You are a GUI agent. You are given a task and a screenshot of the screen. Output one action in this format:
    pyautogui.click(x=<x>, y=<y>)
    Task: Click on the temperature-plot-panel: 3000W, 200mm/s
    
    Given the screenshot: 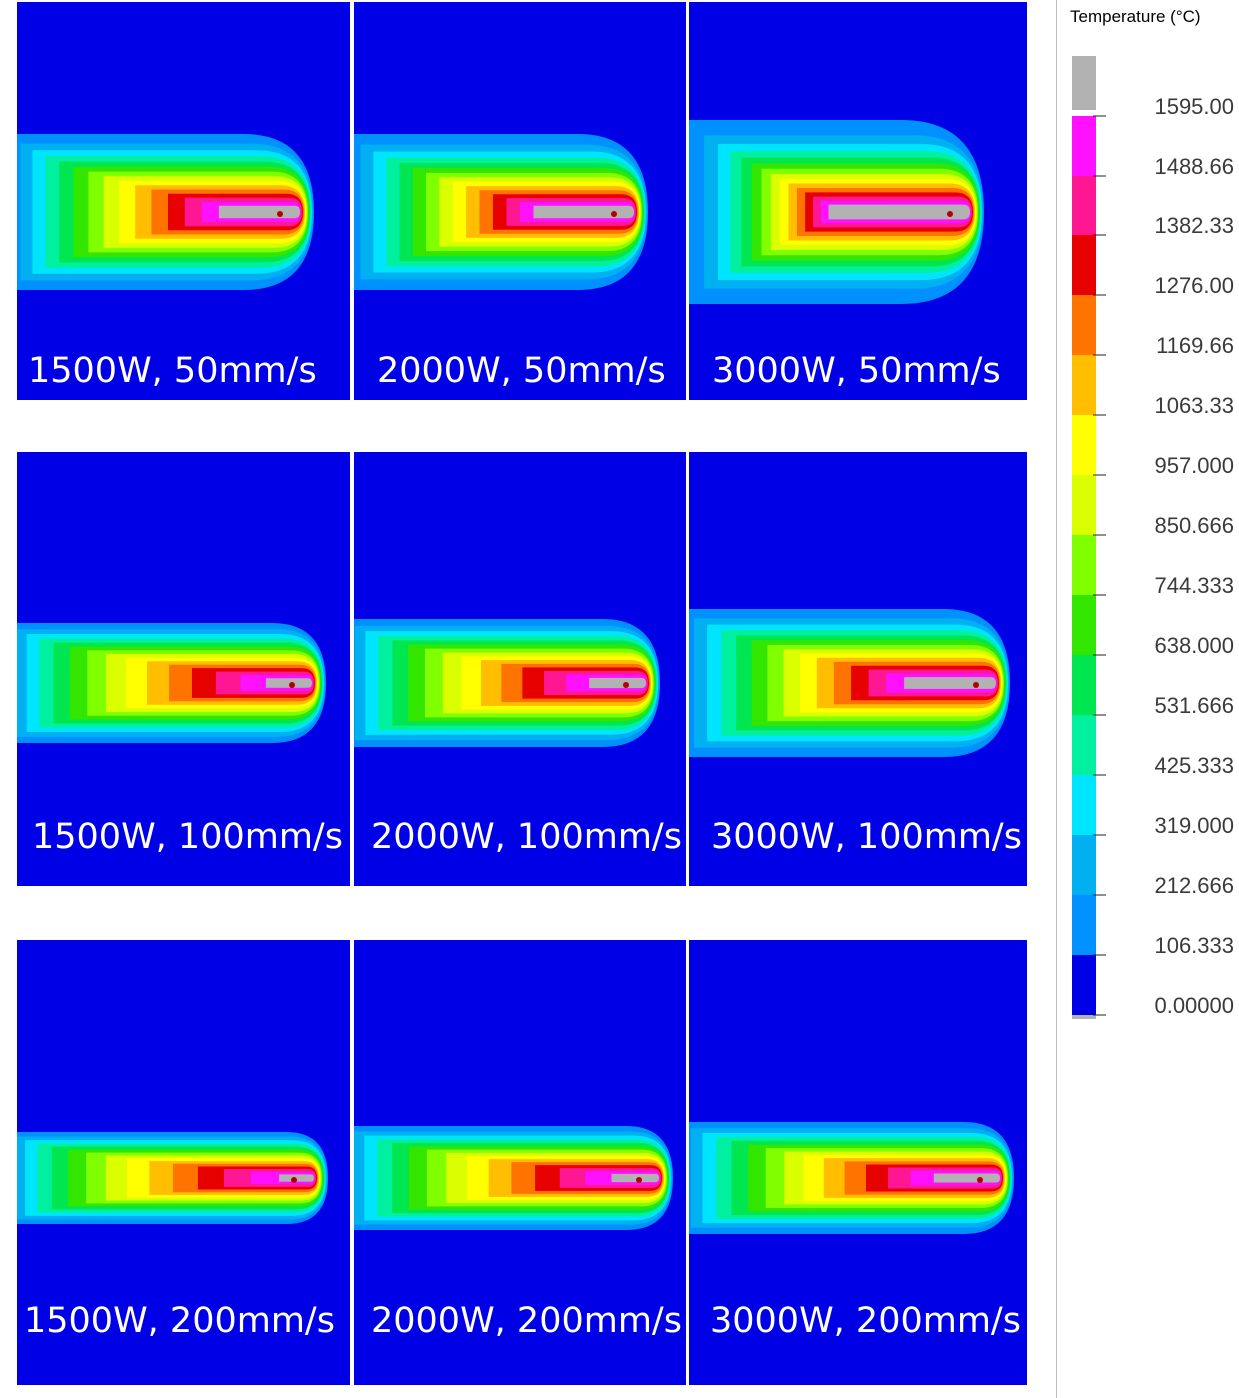 What is the action you would take?
    pyautogui.click(x=858, y=1162)
    